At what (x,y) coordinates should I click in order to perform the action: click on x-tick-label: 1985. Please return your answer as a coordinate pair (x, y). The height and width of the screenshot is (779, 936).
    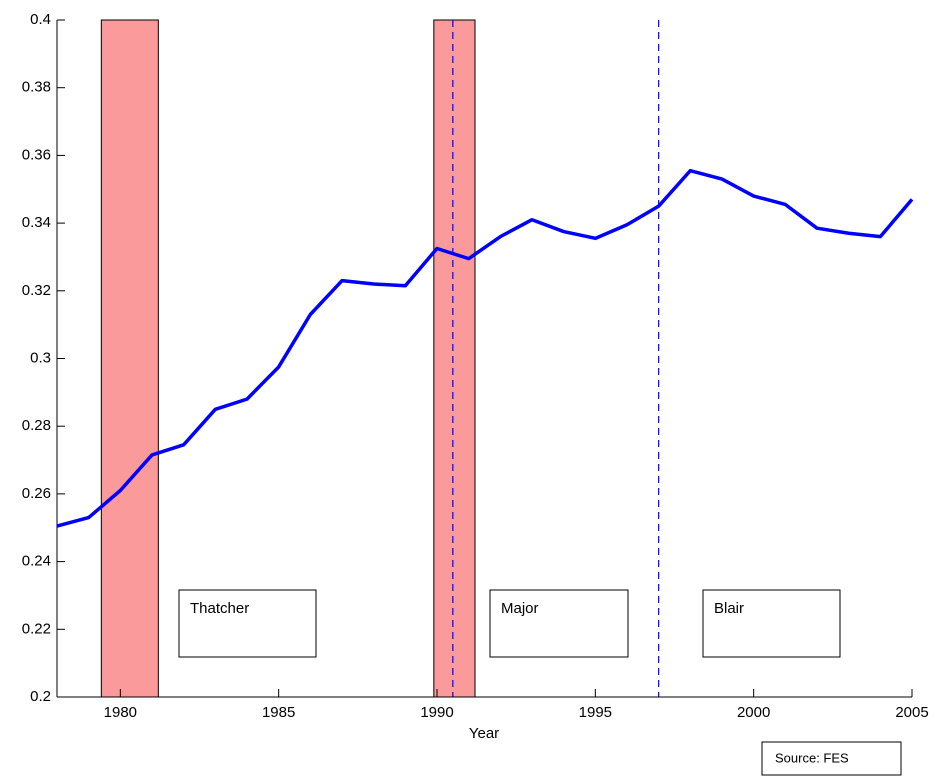
    Looking at the image, I should click on (278, 712).